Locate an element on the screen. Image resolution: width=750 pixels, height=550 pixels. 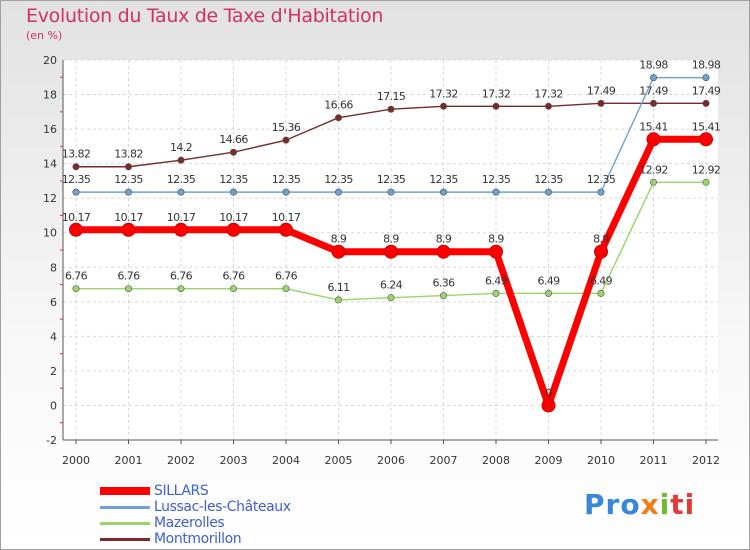
x-tick-label: 2010 is located at coordinates (601, 460).